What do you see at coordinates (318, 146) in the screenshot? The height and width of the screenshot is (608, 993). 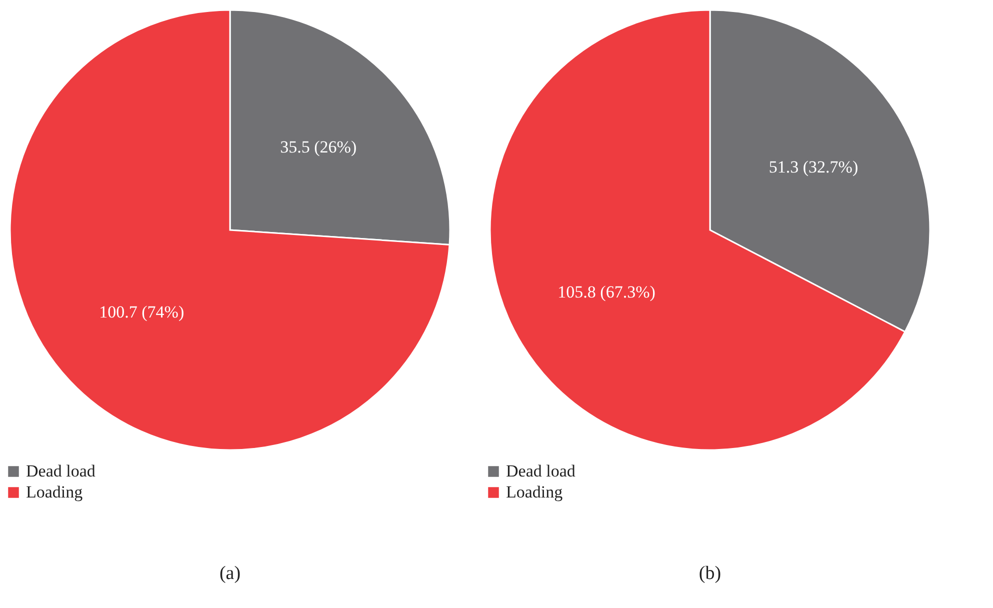 I see `data-label: 35.5 (26%)` at bounding box center [318, 146].